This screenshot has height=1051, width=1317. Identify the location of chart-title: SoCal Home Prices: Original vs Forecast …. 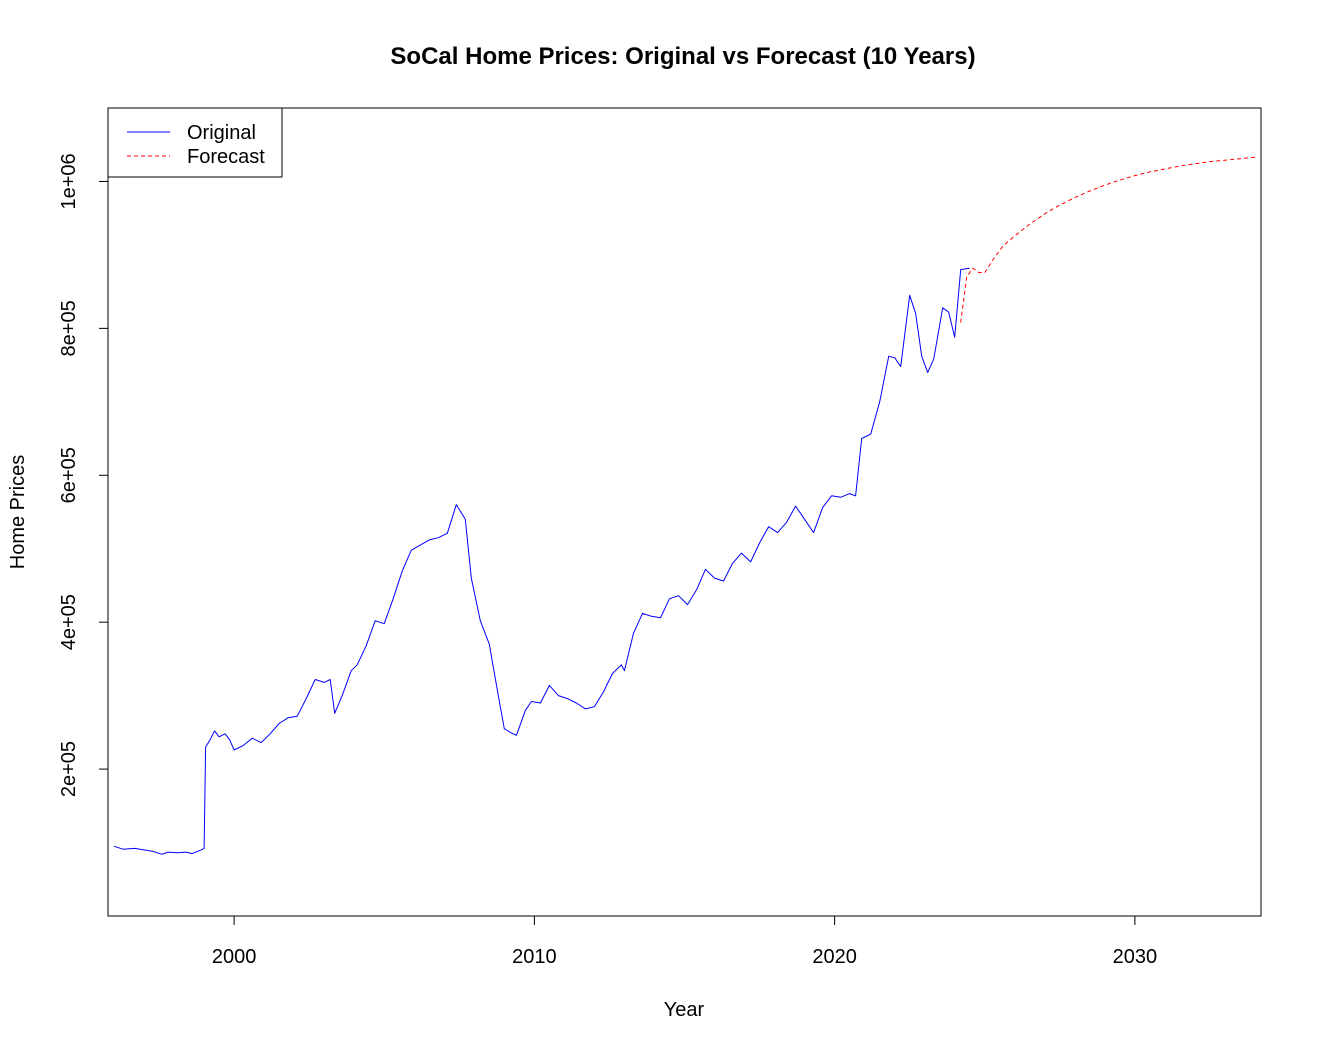
(682, 56).